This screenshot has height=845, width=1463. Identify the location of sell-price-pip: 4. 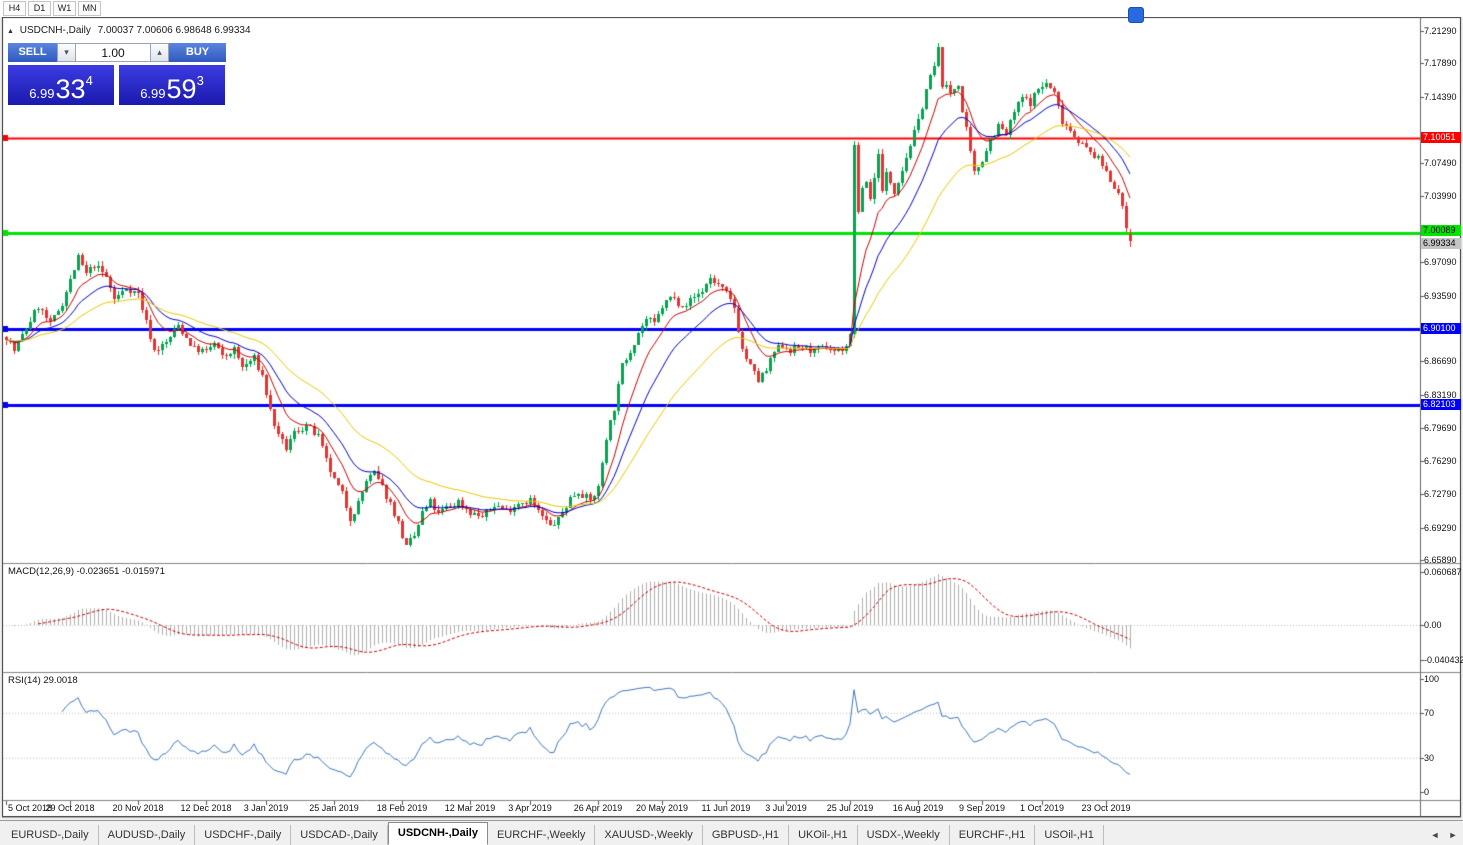
(89, 80).